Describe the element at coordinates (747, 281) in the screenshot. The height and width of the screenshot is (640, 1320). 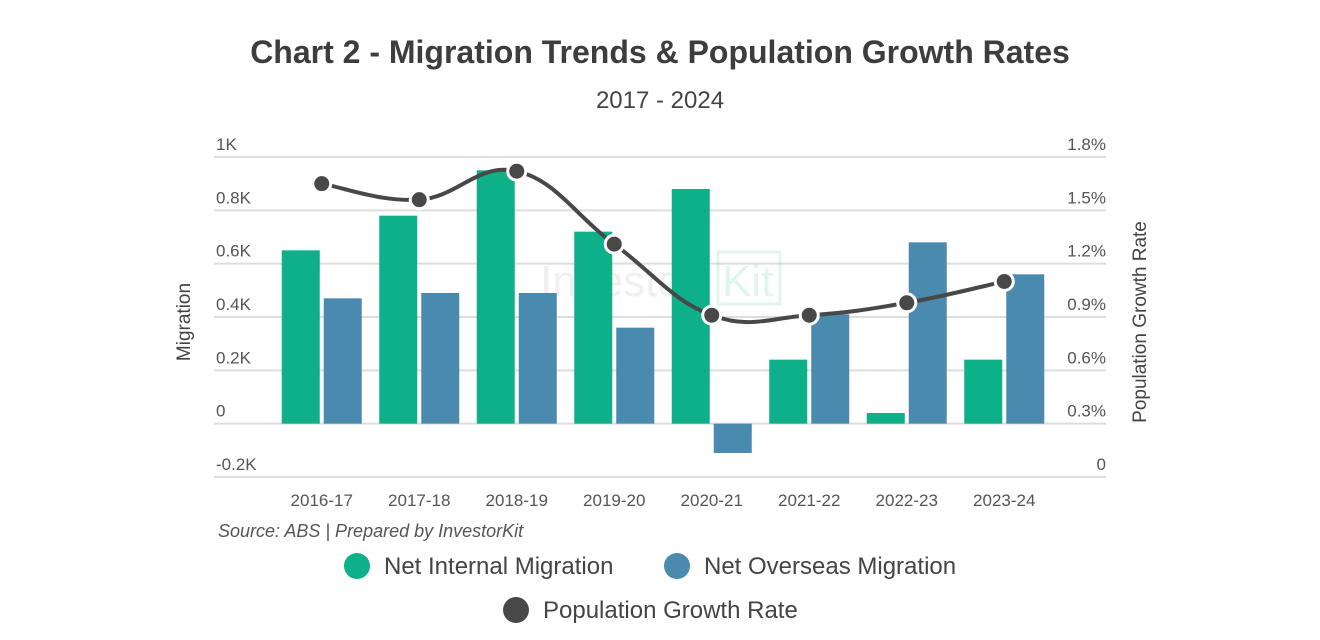
I see `svg-text: Kit` at that location.